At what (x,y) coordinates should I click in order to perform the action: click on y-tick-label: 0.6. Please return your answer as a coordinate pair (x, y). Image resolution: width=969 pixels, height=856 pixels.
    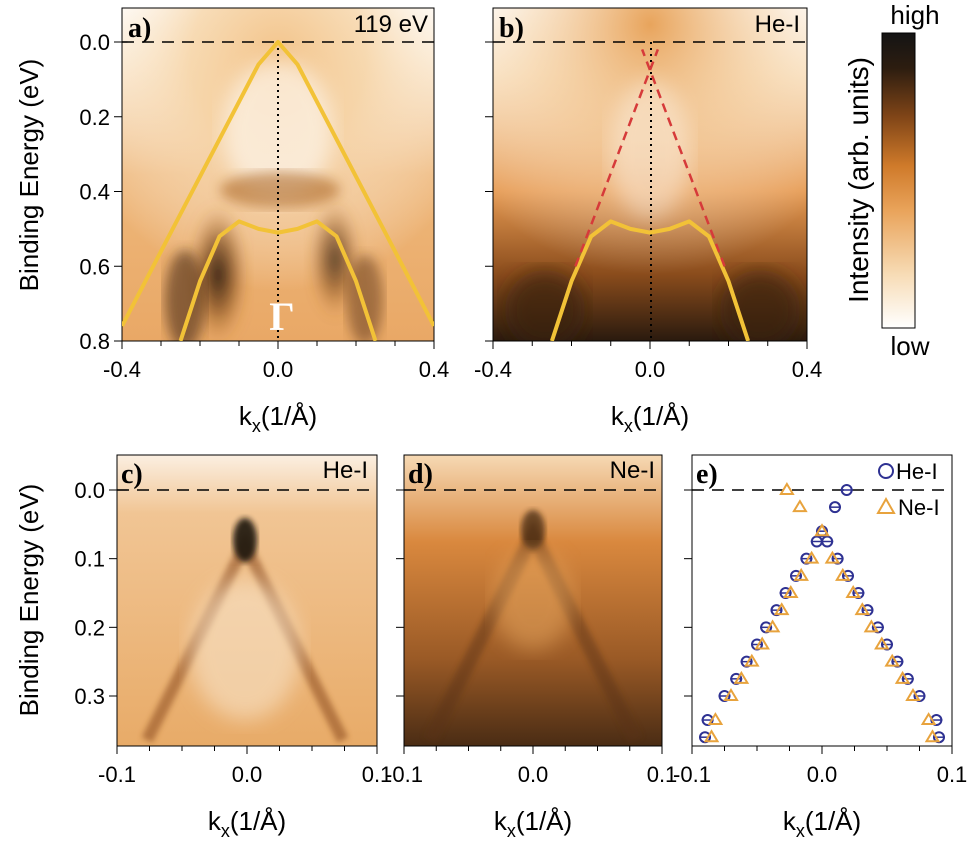
    Looking at the image, I should click on (94, 266).